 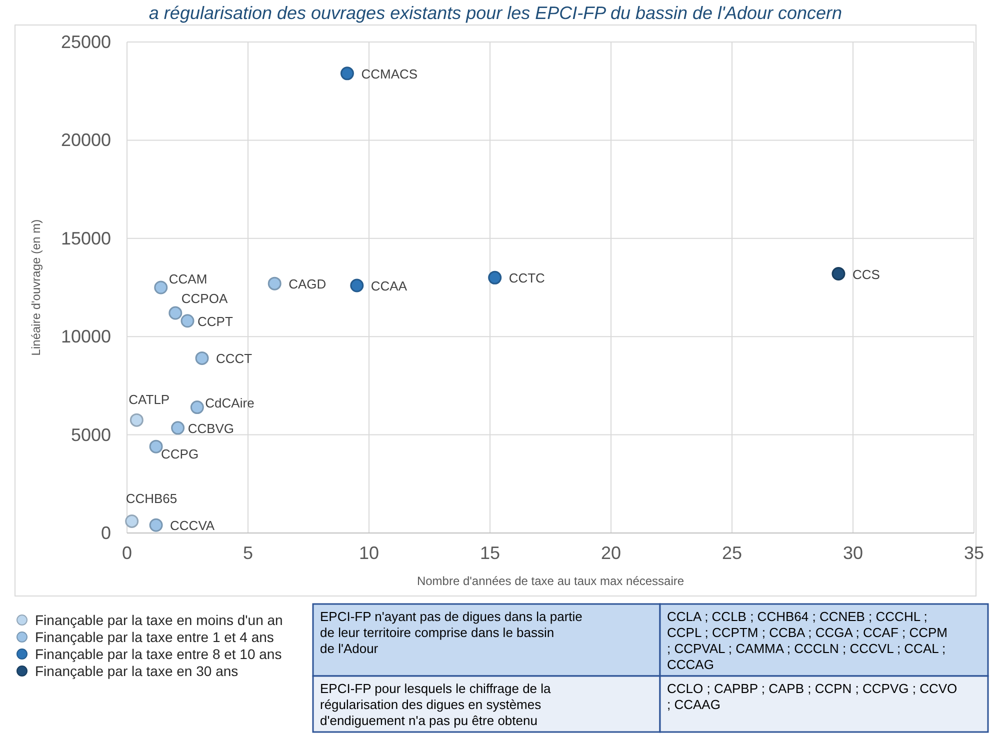 I want to click on y-axis-title: Linéaire d'ouvrage (en m), so click(x=36, y=287).